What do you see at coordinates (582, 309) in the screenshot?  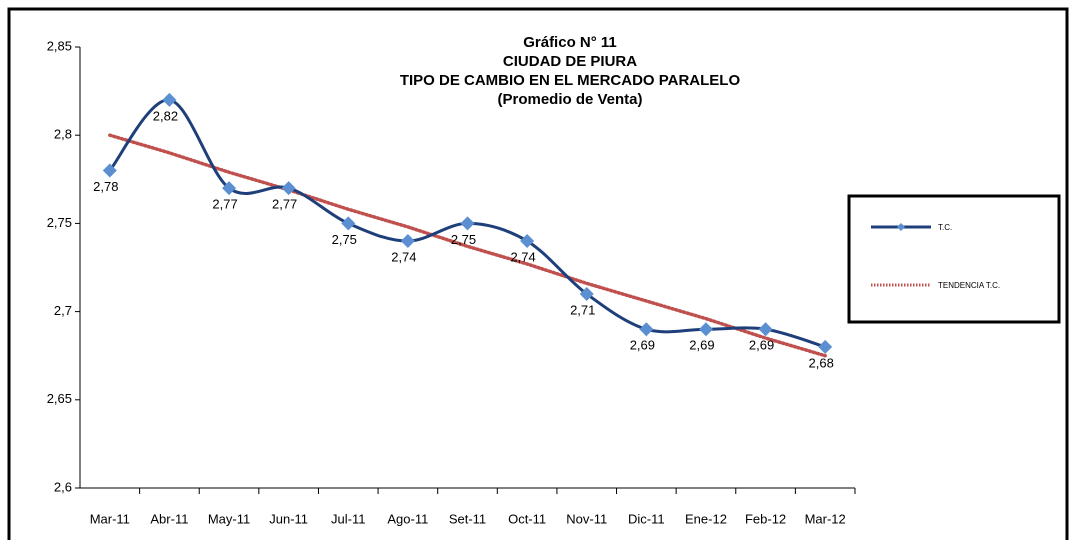 I see `data-label: 2,71` at bounding box center [582, 309].